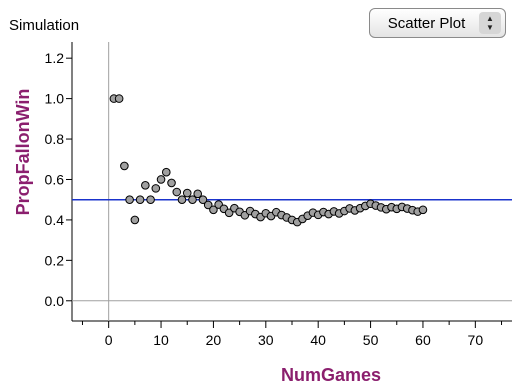 The image size is (512, 383). Describe the element at coordinates (490, 23) in the screenshot. I see `up-down-arrows-icon: ▲ ▼` at that location.